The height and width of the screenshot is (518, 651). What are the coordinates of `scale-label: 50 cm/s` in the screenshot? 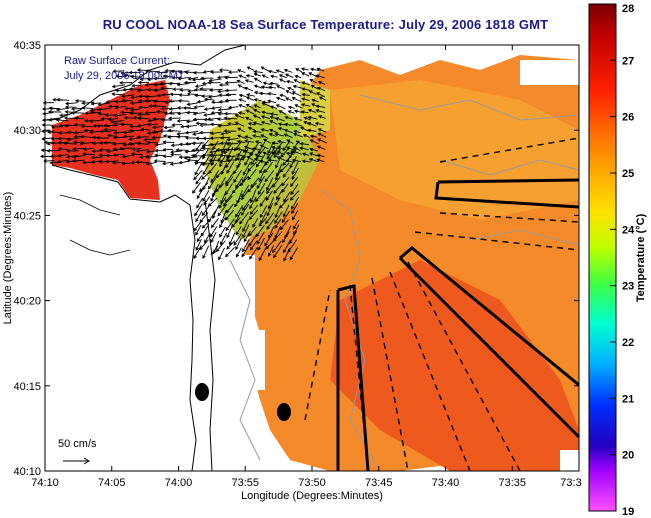 It's located at (77, 444).